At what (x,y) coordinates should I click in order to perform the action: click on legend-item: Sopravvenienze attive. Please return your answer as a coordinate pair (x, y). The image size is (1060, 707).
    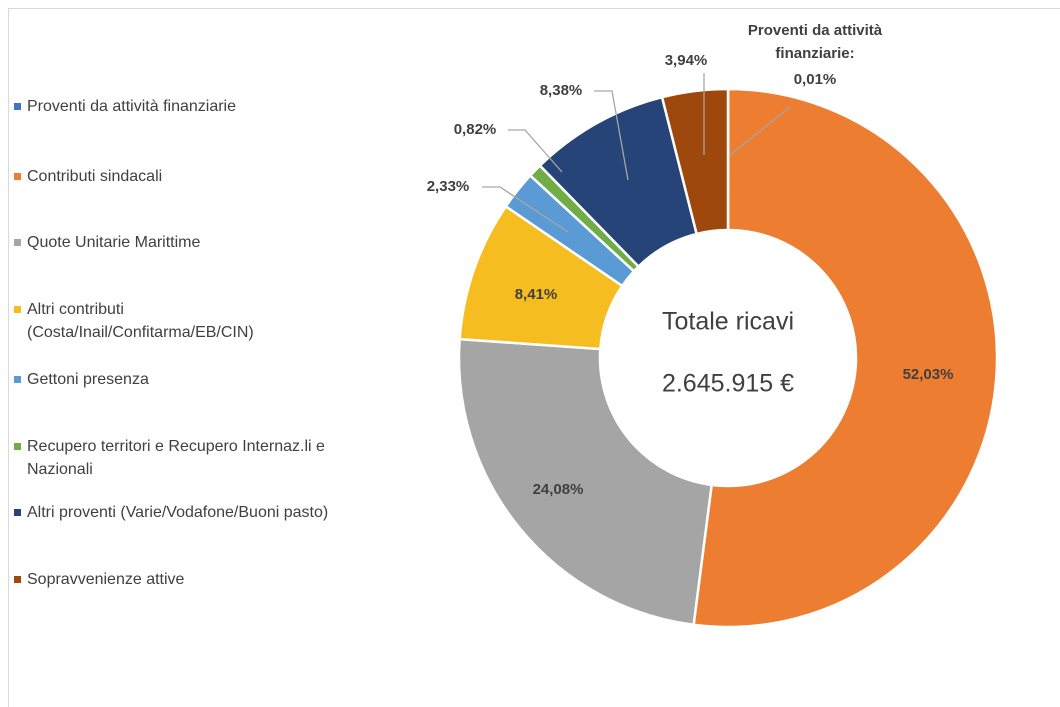
    Looking at the image, I should click on (174, 579).